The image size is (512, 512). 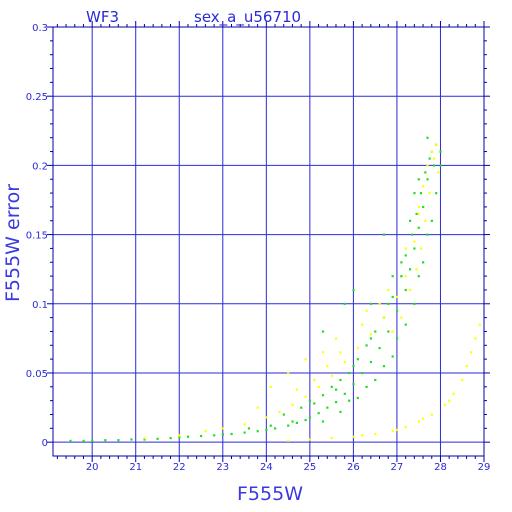 What do you see at coordinates (135, 467) in the screenshot?
I see `x-tick-label: 21` at bounding box center [135, 467].